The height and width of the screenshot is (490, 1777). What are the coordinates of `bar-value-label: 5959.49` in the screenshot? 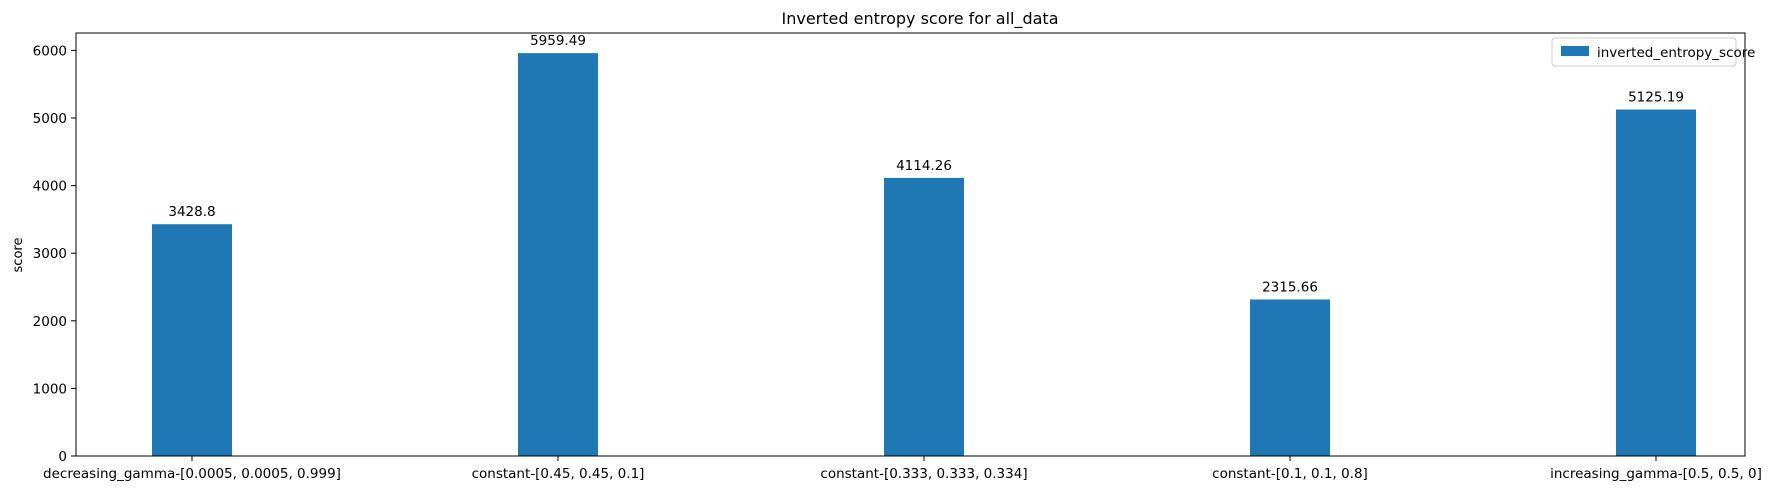 It's located at (558, 41).